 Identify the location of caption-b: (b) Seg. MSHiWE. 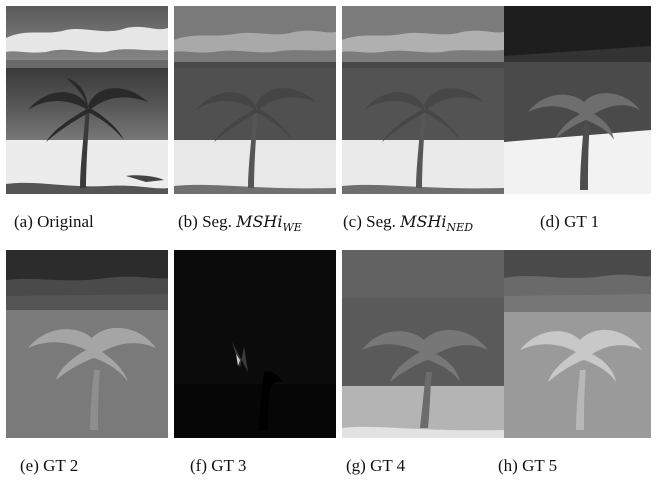
(240, 225).